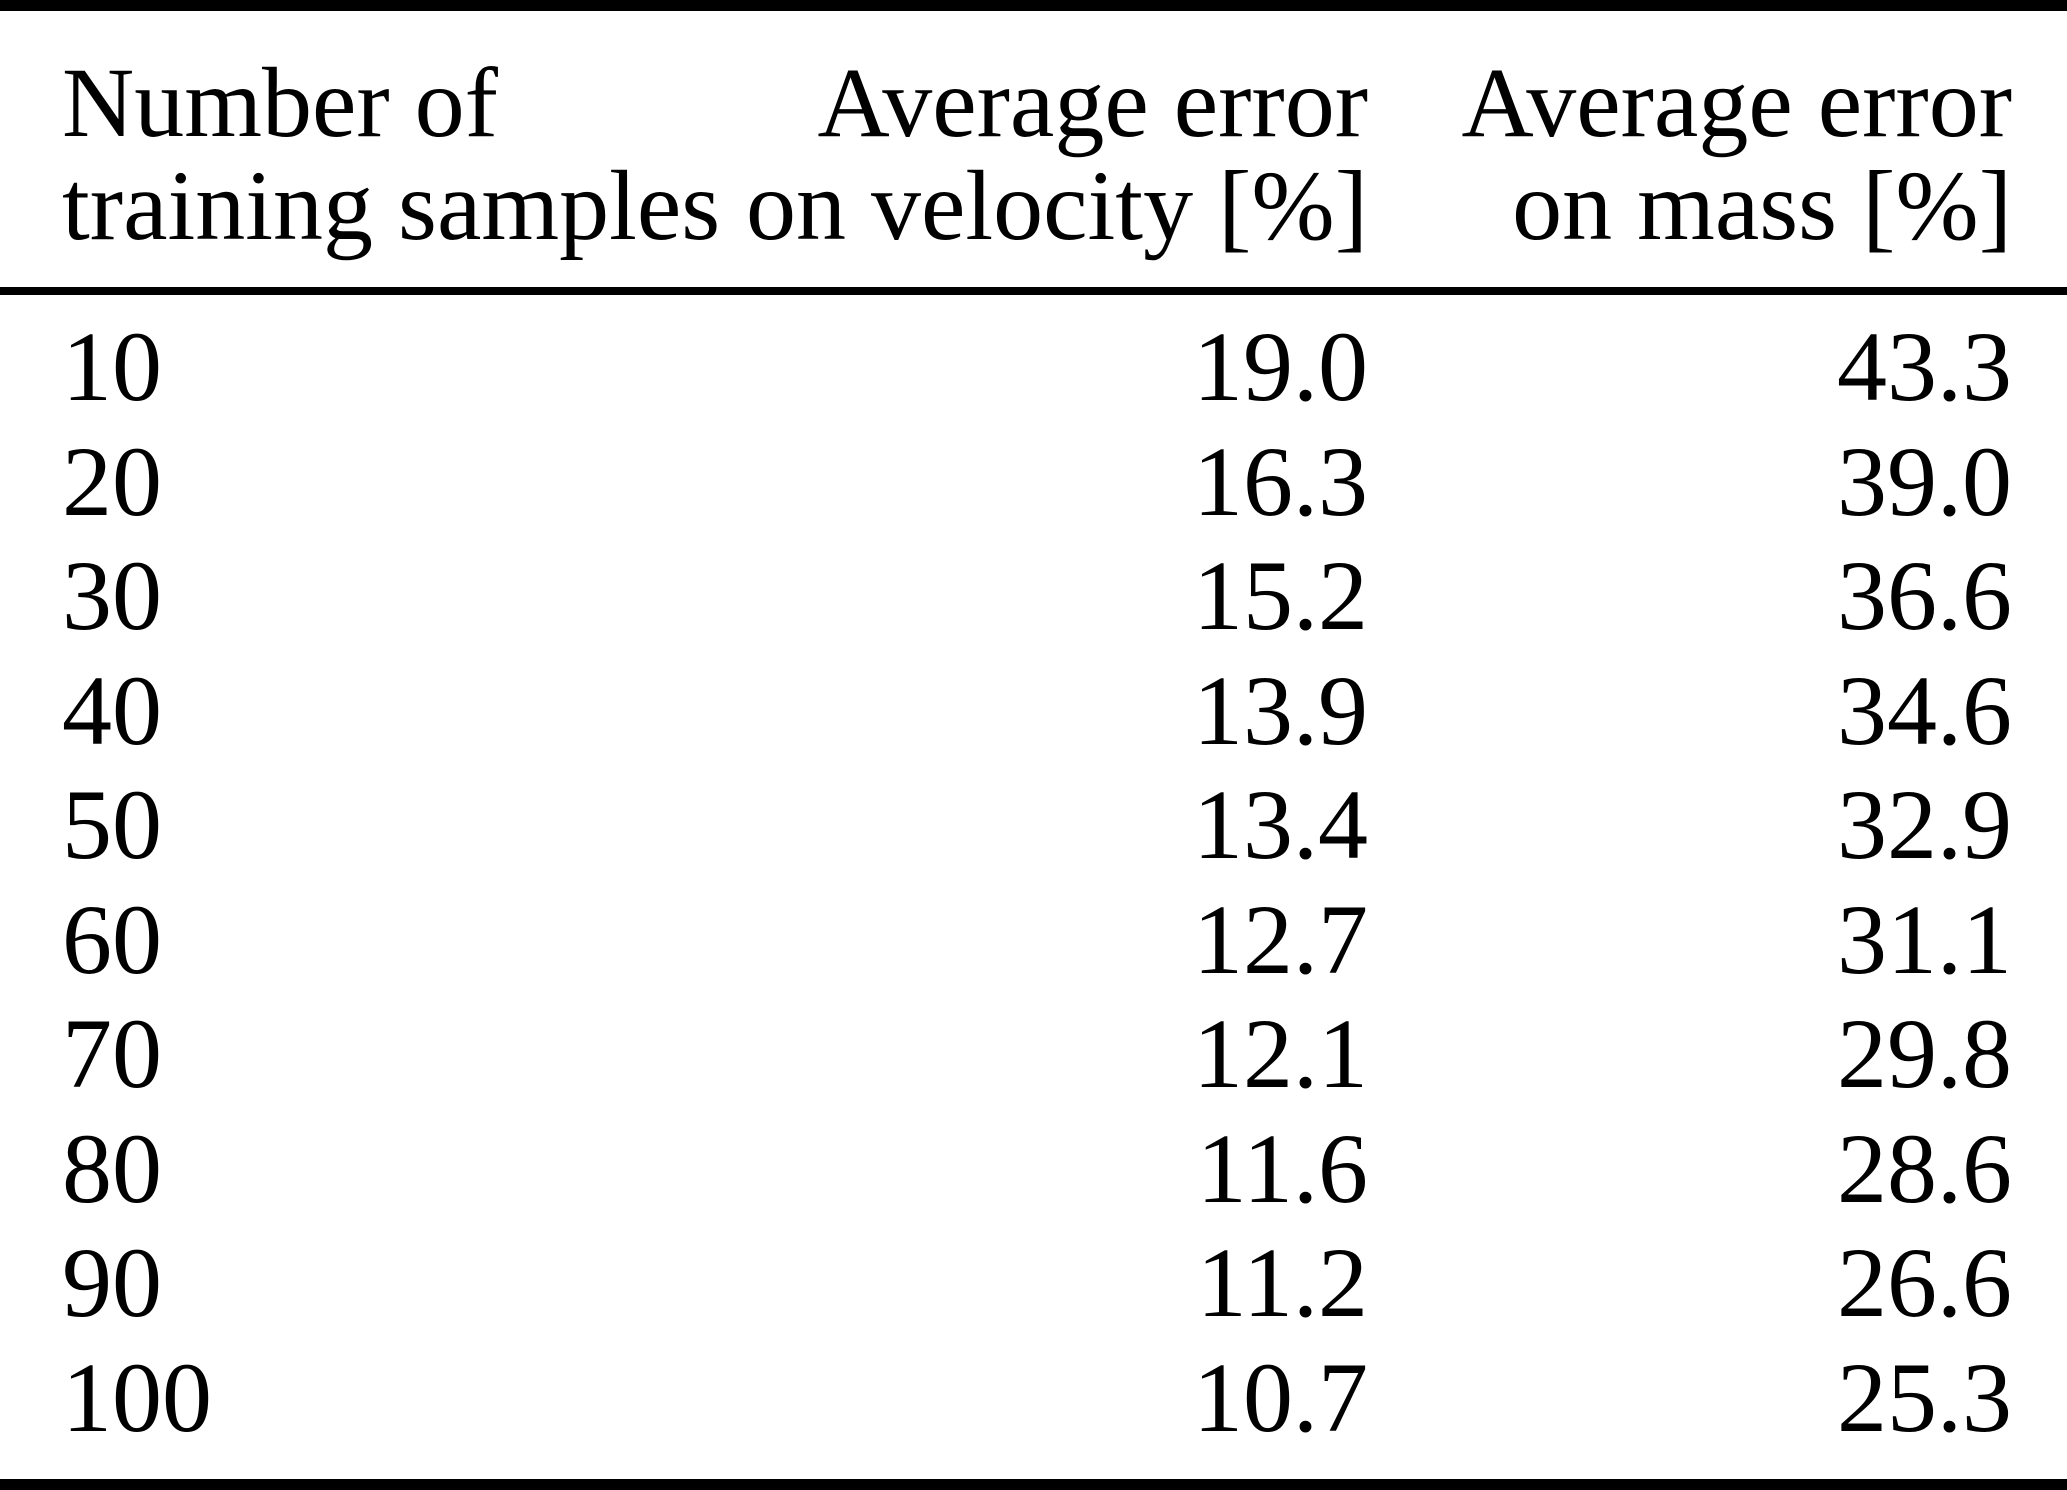  I want to click on cell-velocity-error: 19.0, so click(1280, 367).